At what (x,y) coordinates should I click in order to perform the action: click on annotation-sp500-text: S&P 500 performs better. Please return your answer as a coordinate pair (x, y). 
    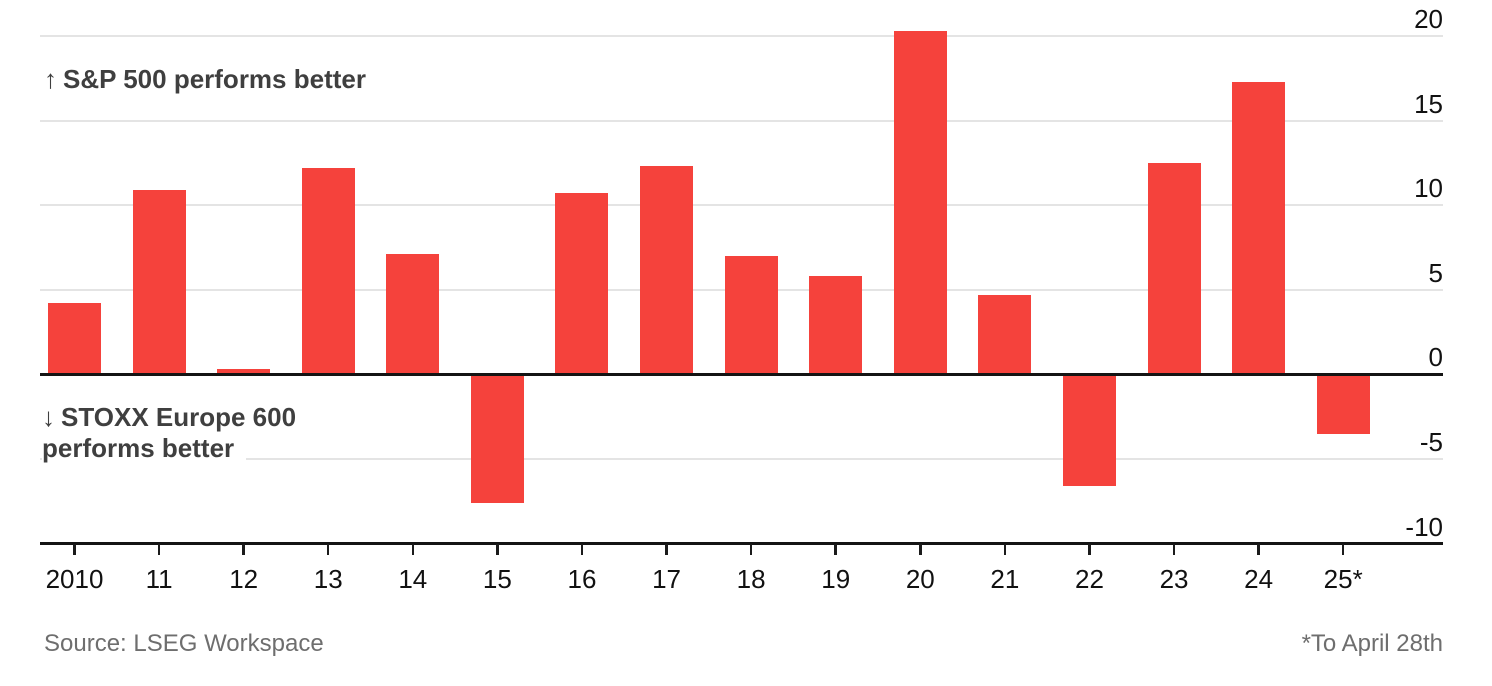
    Looking at the image, I should click on (214, 79).